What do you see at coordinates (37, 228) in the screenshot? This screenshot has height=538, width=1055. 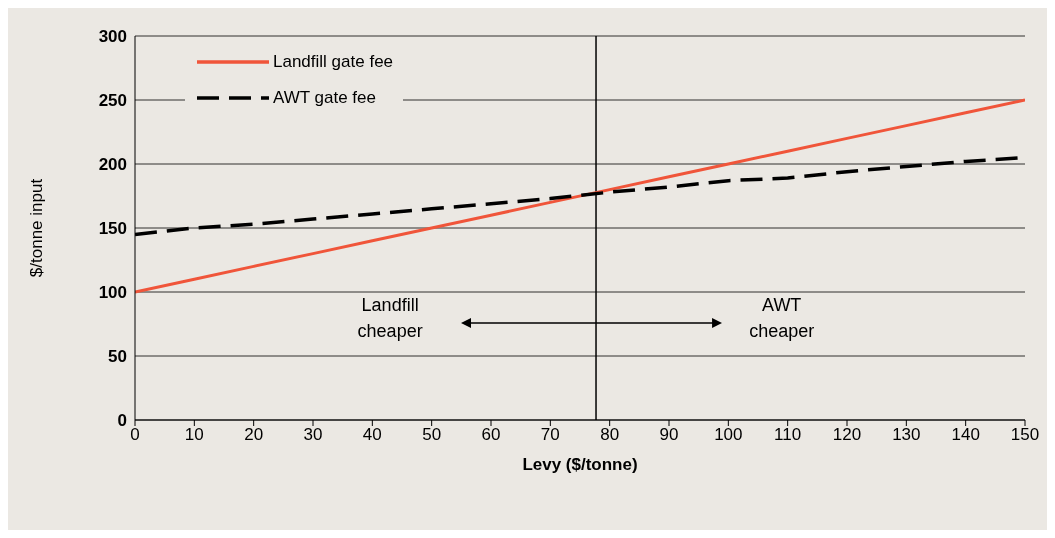 I see `y-axis-title: $/tonne input` at bounding box center [37, 228].